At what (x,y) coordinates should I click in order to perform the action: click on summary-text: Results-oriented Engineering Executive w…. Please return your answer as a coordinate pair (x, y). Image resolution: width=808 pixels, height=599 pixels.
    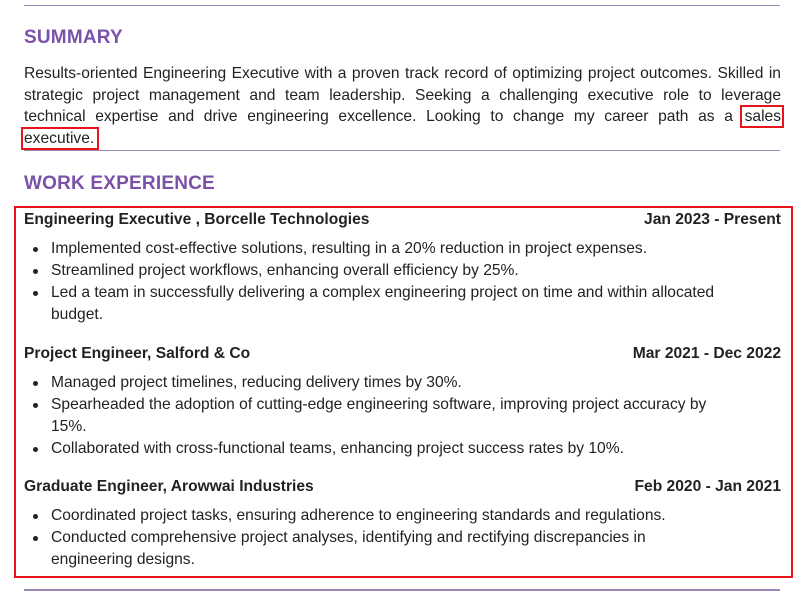
    Looking at the image, I should click on (402, 95).